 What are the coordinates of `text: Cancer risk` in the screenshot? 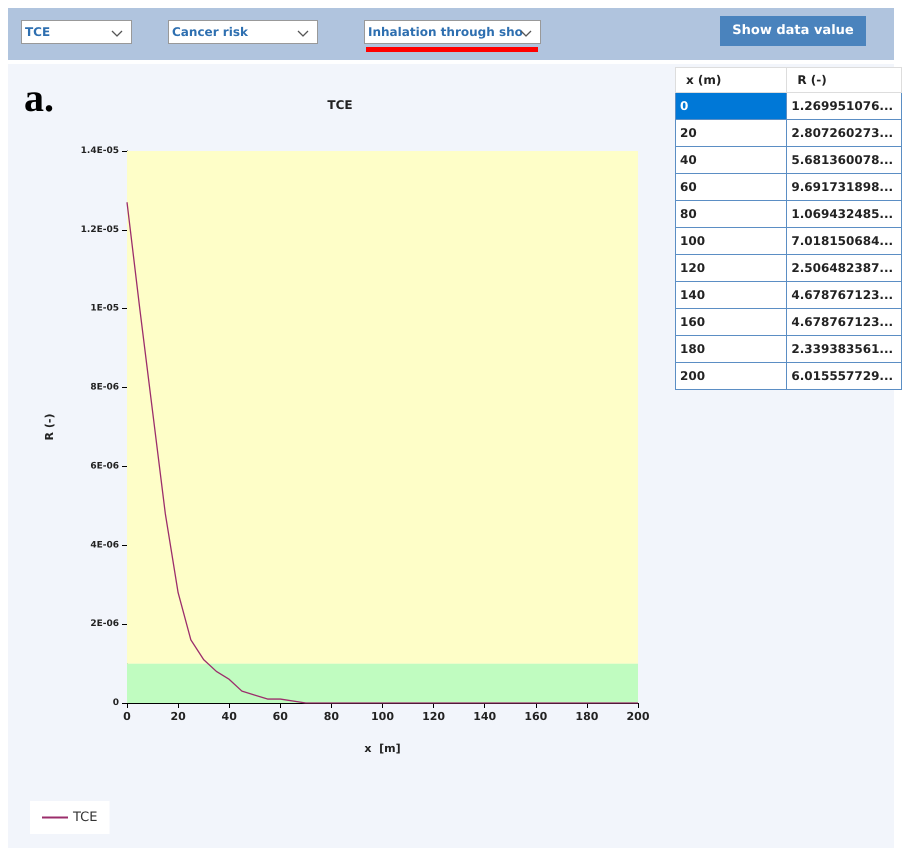 It's located at (210, 32).